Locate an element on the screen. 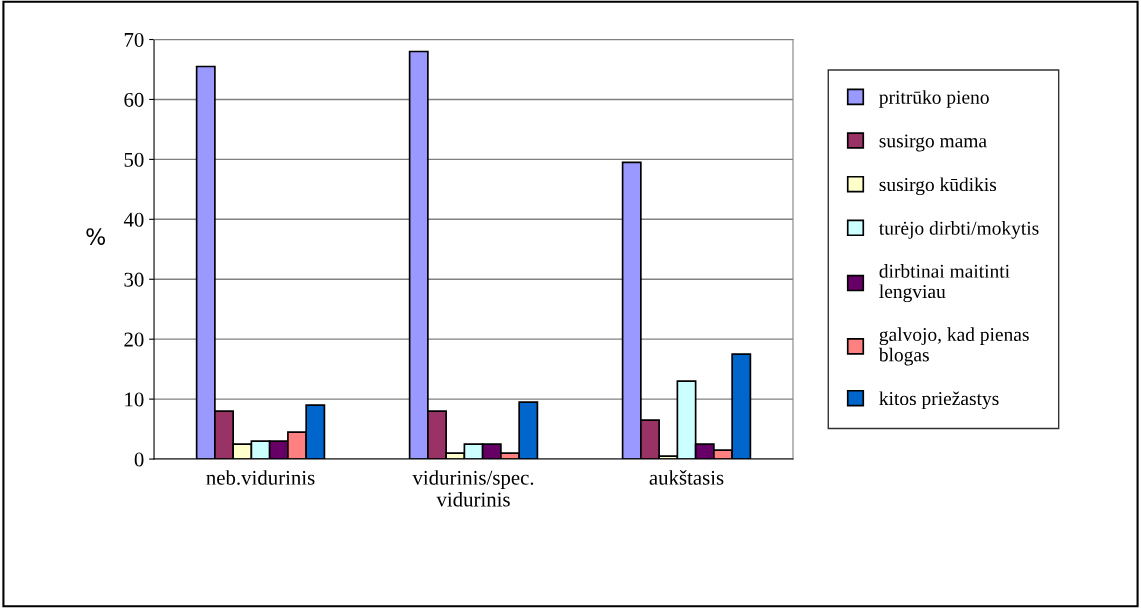 The width and height of the screenshot is (1141, 608). y-tick-label: 20 is located at coordinates (134, 339).